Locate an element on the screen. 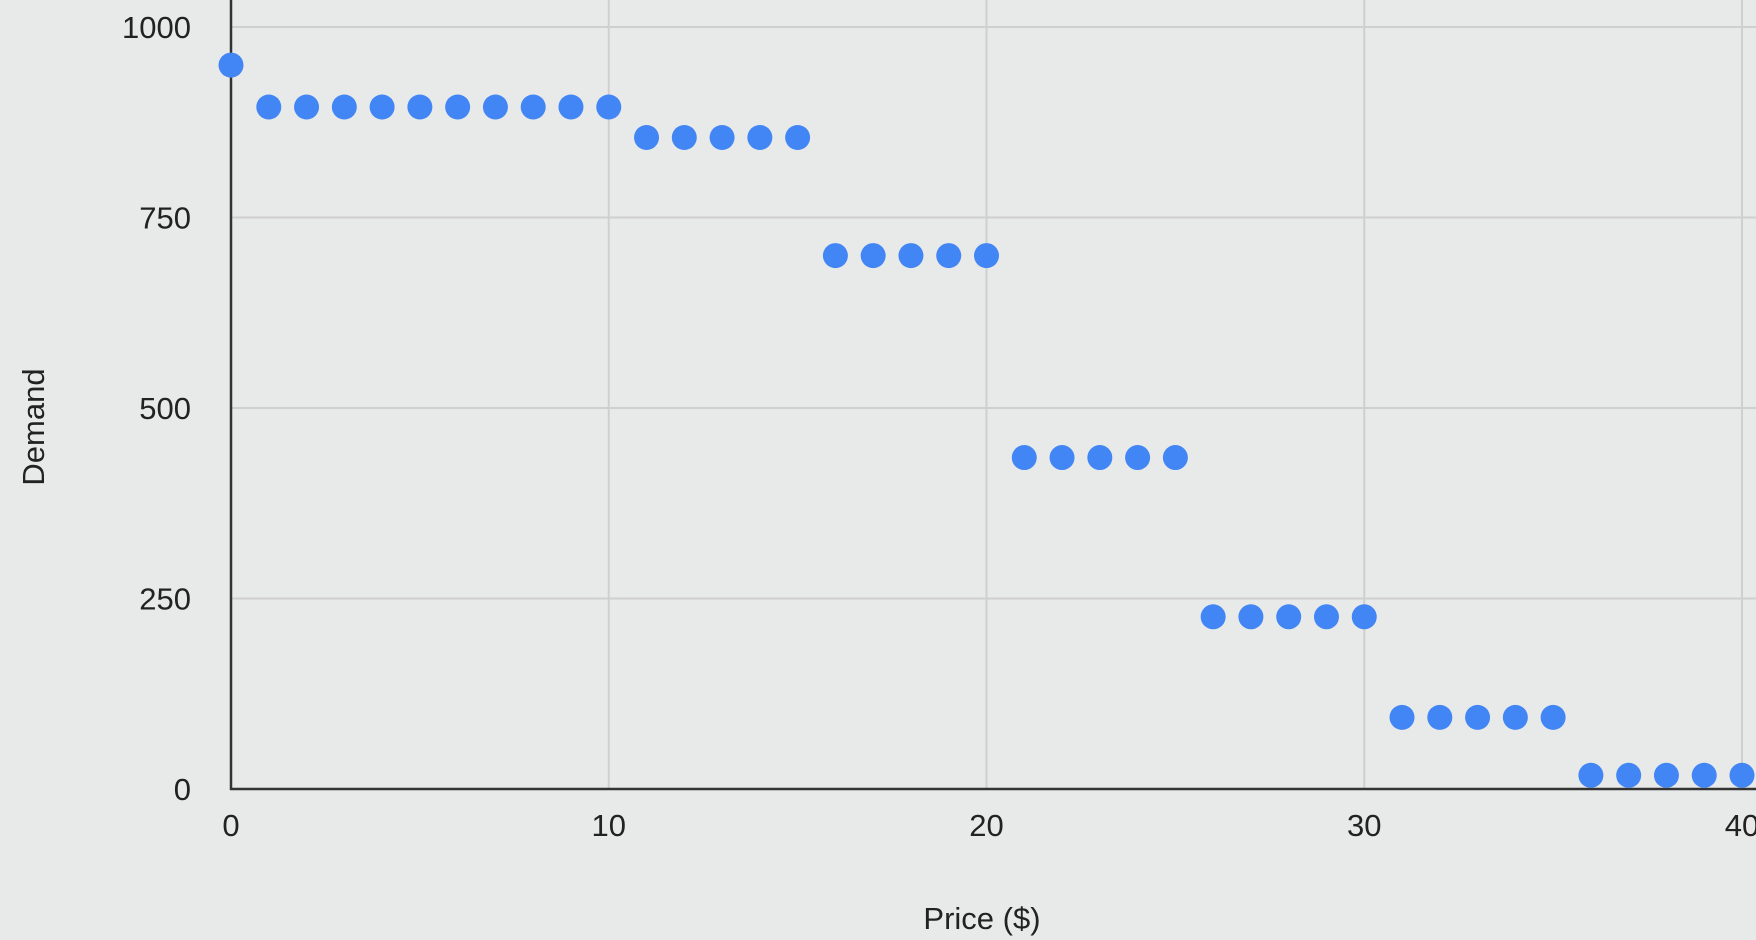 This screenshot has height=940, width=1756. x-axis-title: Price ($) is located at coordinates (981, 918).